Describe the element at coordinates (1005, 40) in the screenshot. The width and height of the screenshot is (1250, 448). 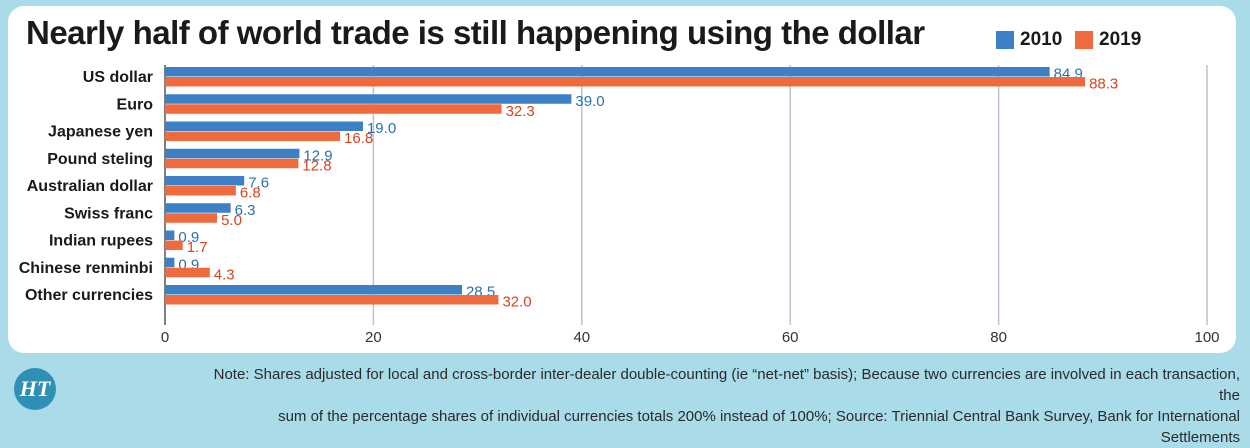
I see `legend-swatch-2010` at that location.